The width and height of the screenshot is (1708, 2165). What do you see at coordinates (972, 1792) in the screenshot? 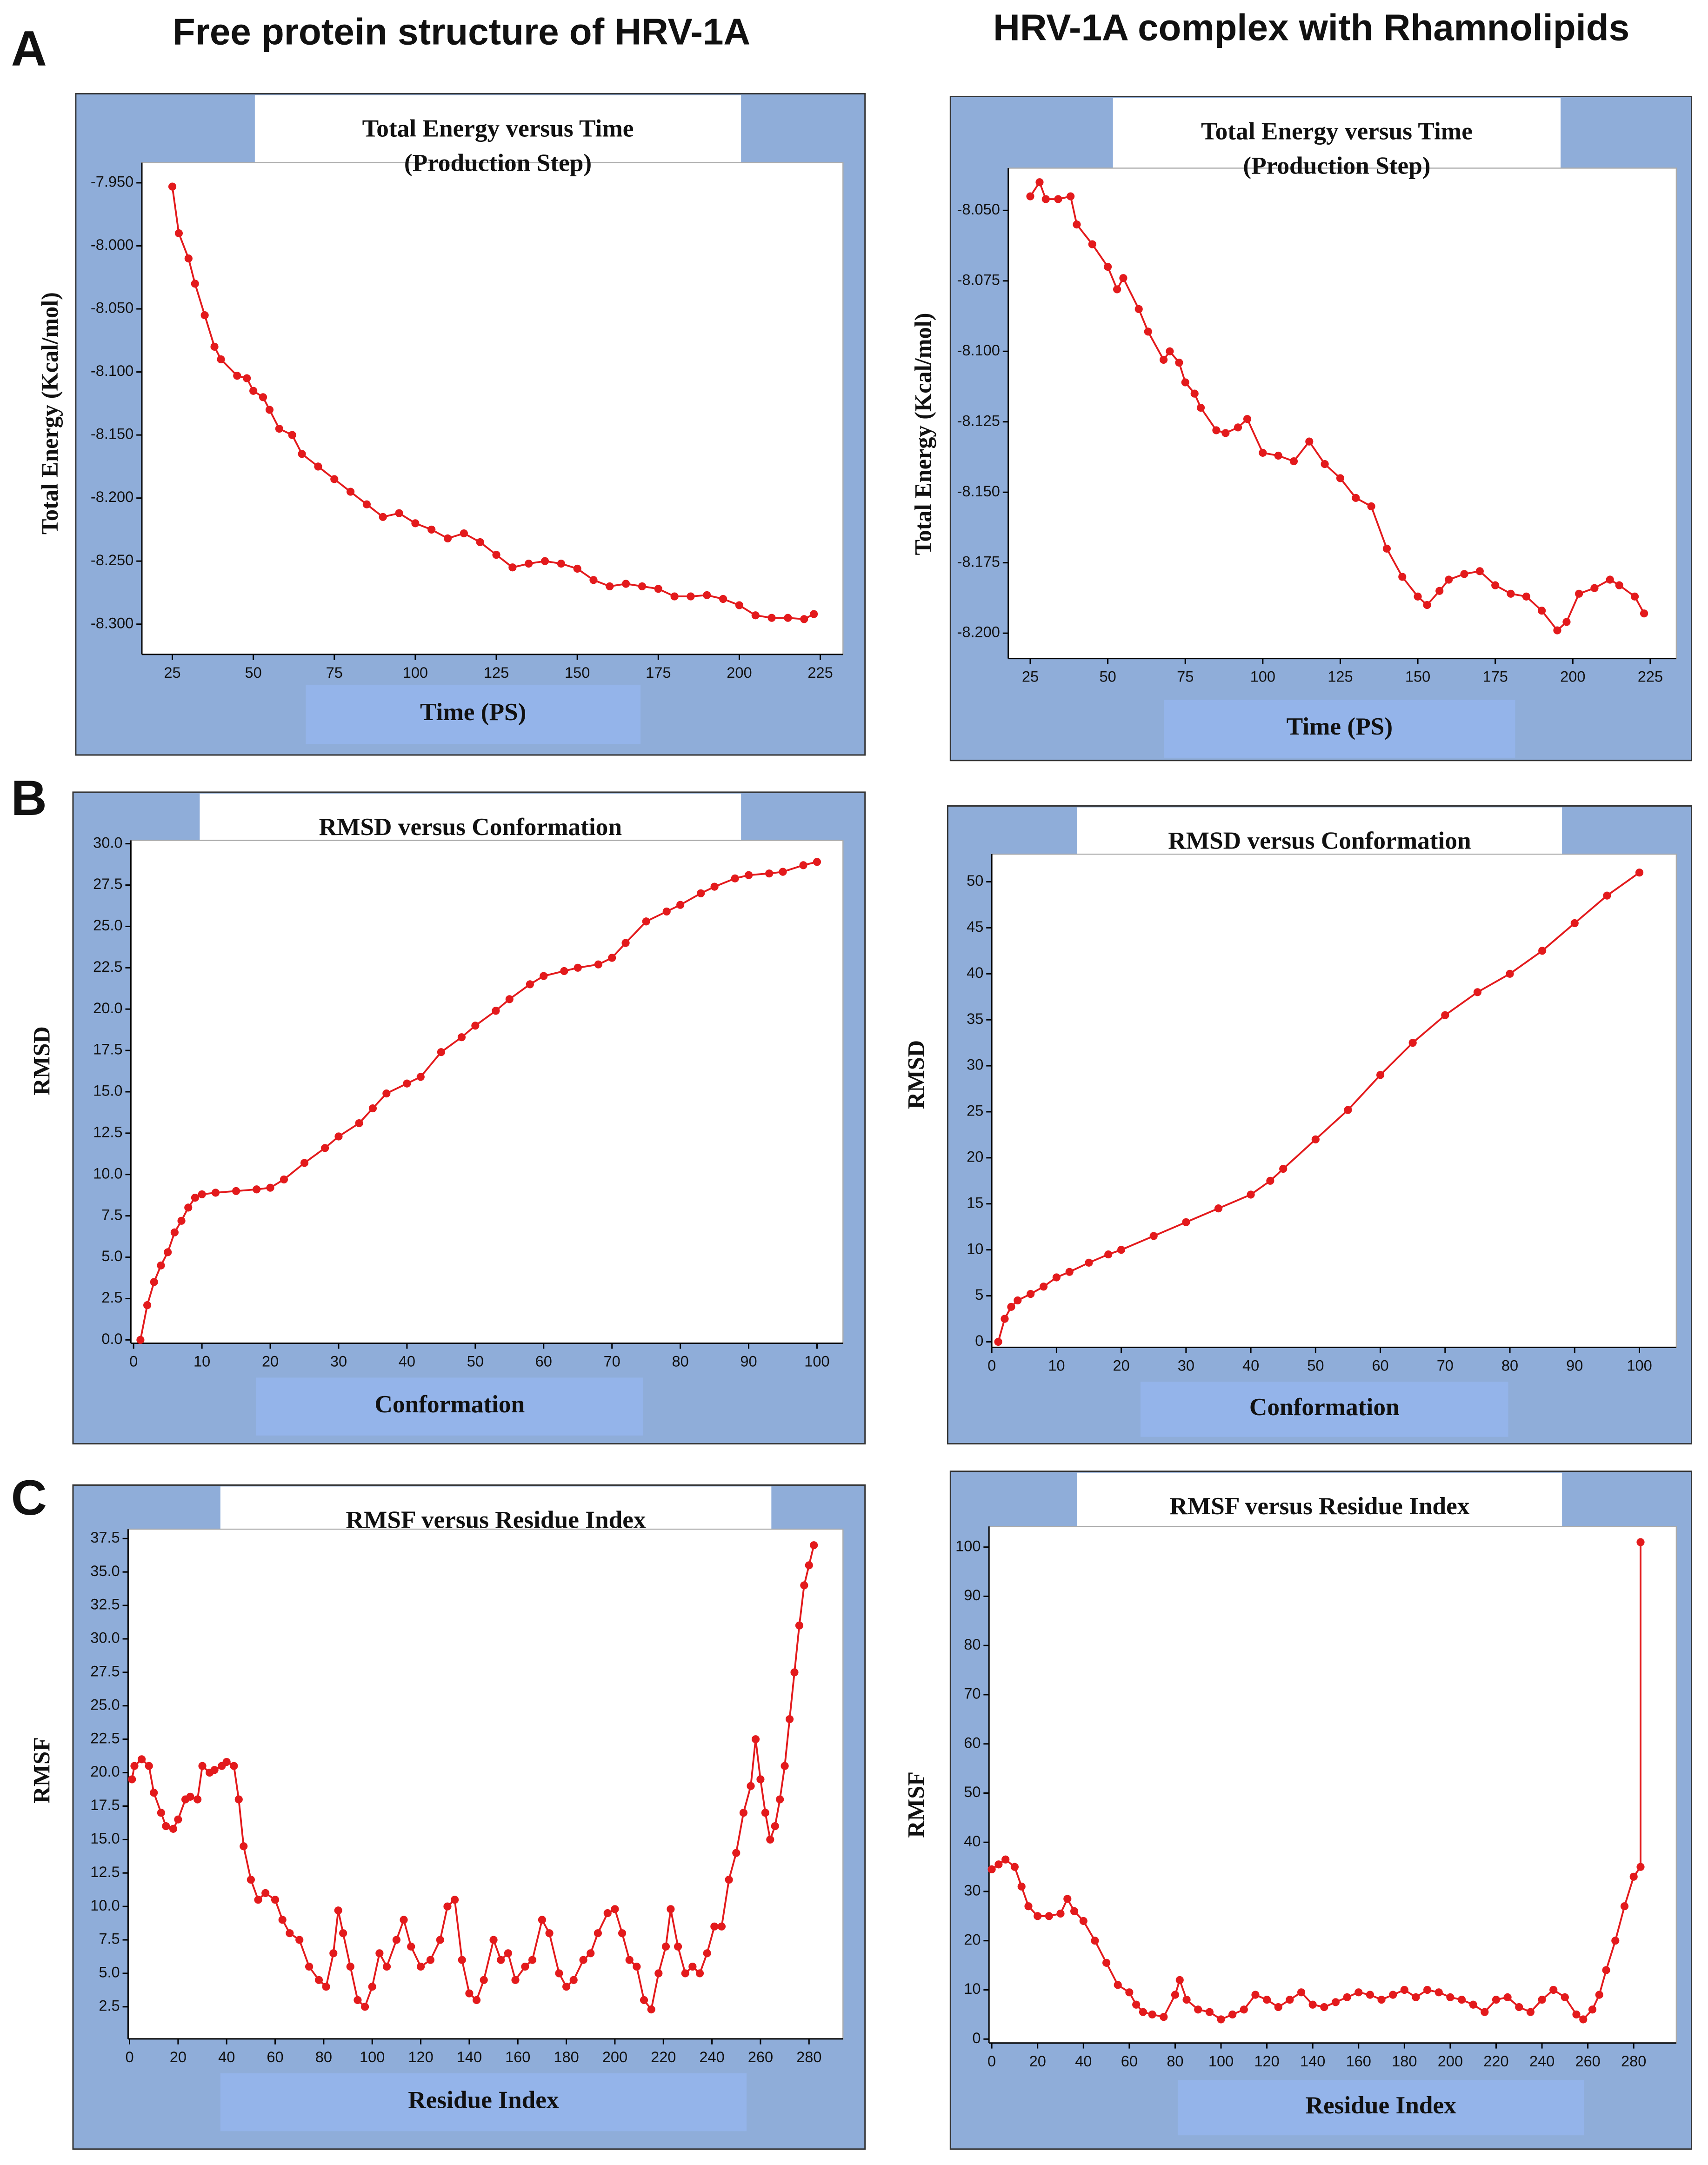
I see `y-tick-label: 50` at bounding box center [972, 1792].